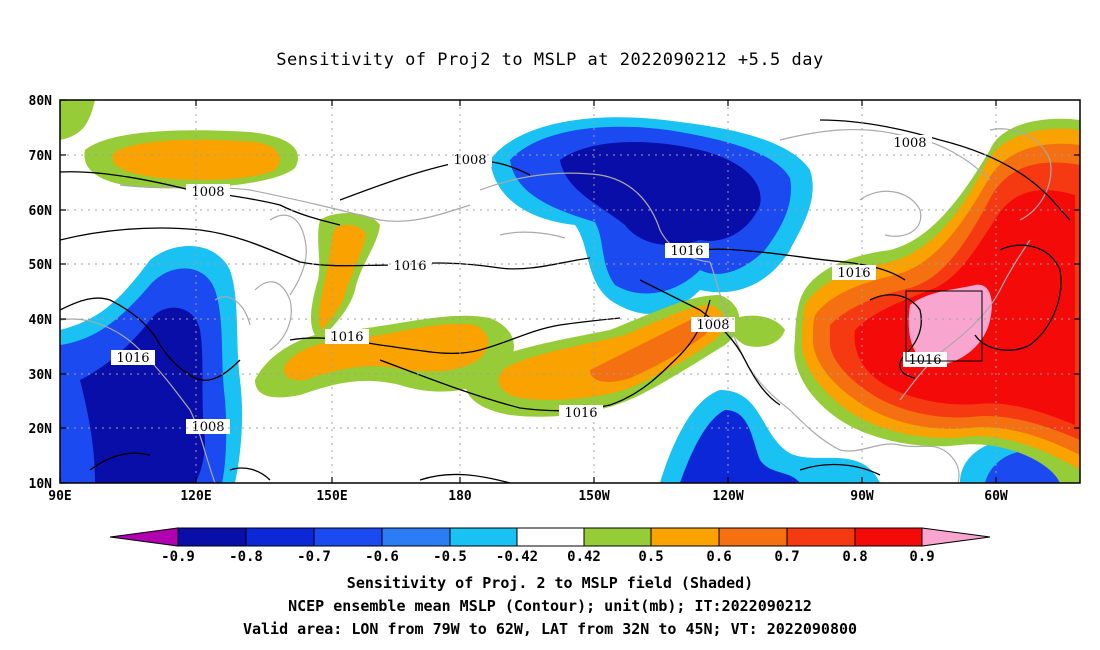  What do you see at coordinates (584, 557) in the screenshot?
I see `colorbar-label: 0.42` at bounding box center [584, 557].